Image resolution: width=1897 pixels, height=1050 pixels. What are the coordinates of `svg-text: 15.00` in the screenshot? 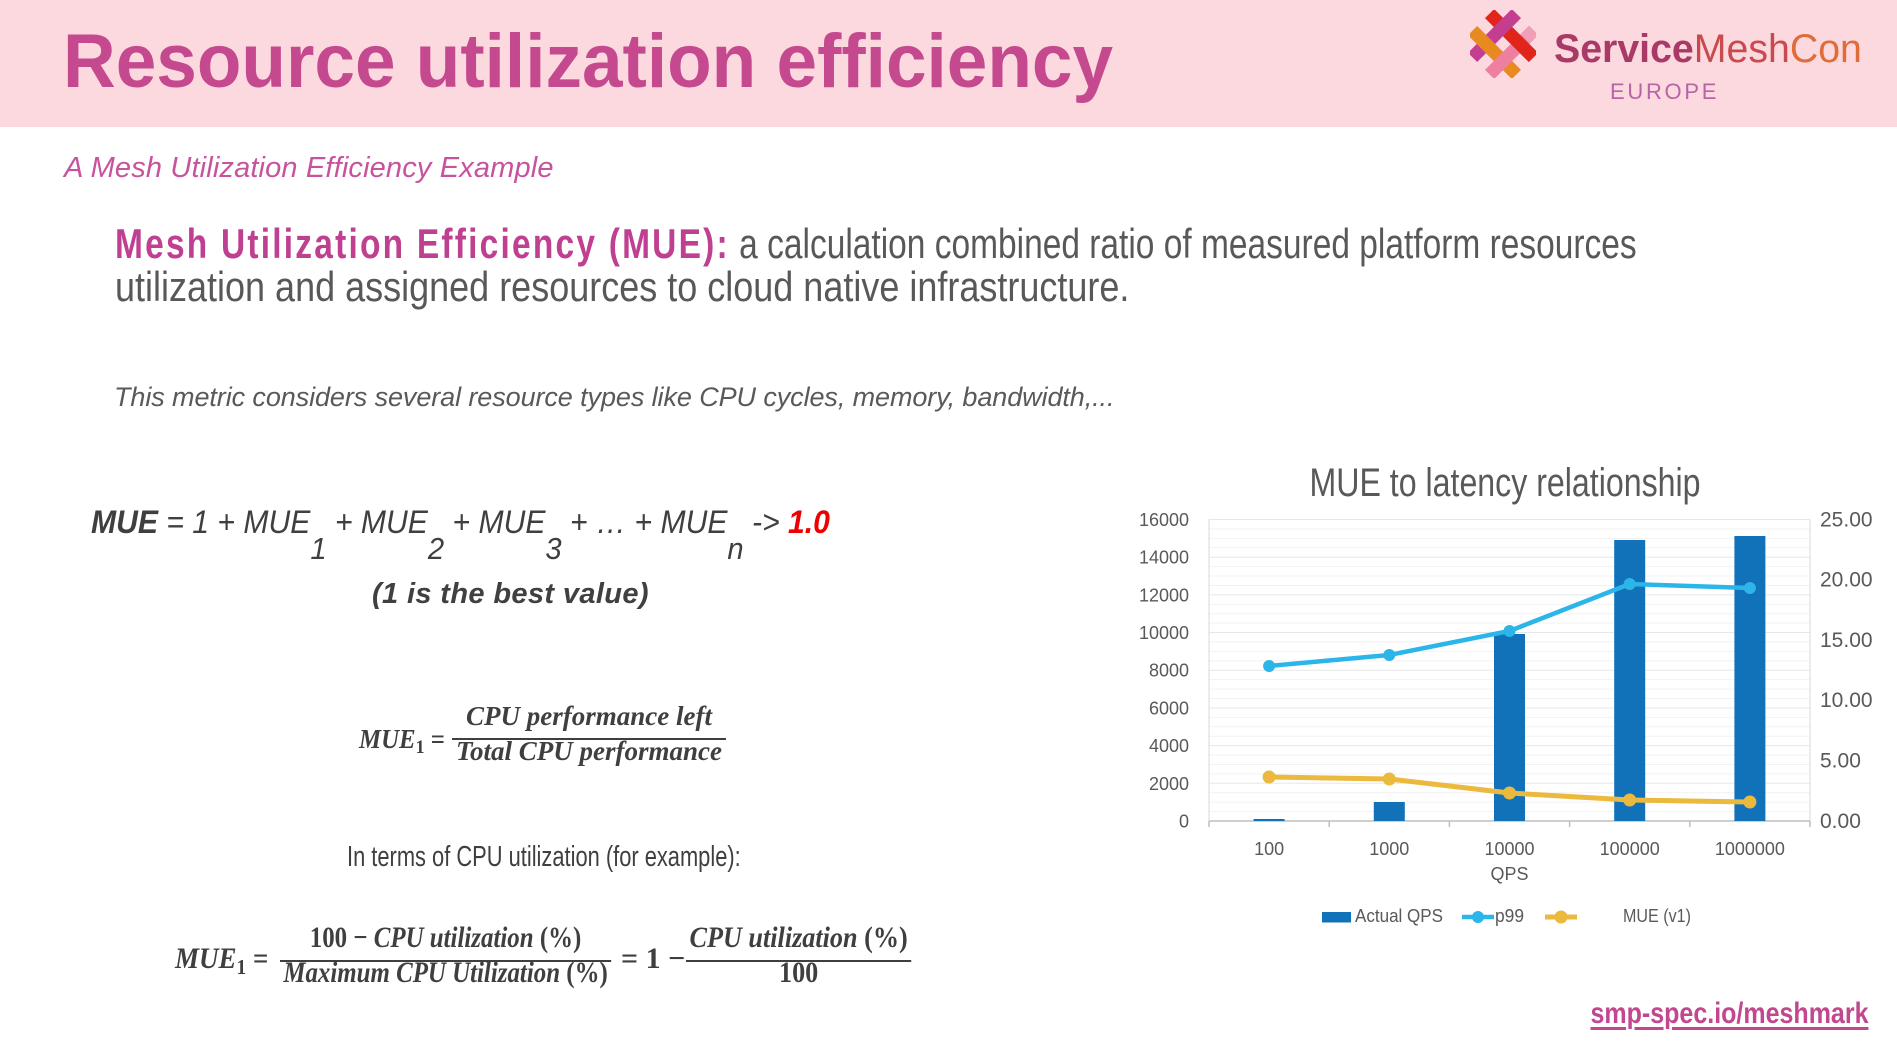 It's located at (1846, 640).